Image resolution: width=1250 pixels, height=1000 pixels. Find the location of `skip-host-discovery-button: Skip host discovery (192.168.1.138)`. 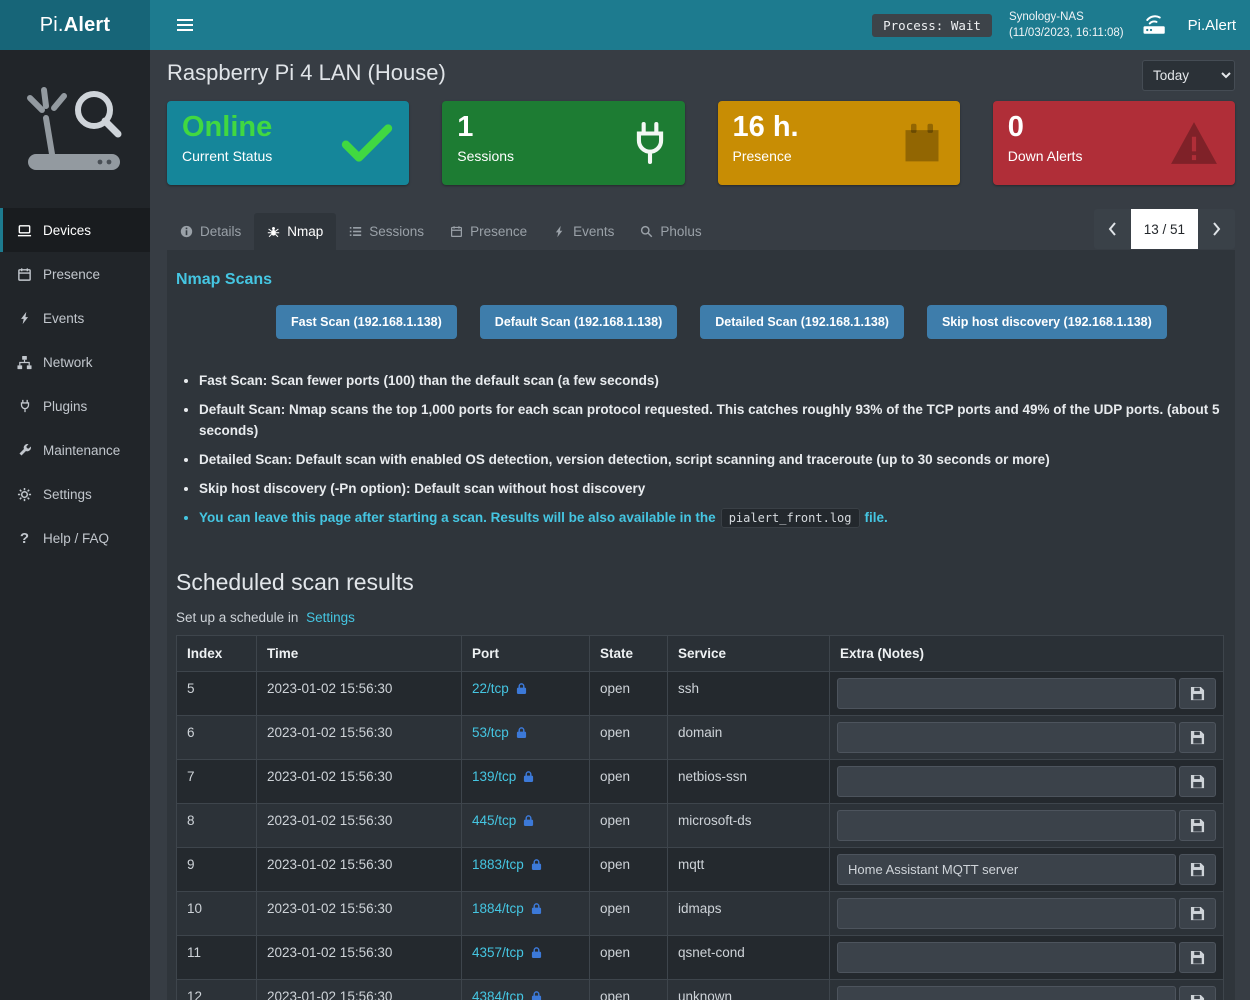

skip-host-discovery-button: Skip host discovery (192.168.1.138) is located at coordinates (1046, 322).